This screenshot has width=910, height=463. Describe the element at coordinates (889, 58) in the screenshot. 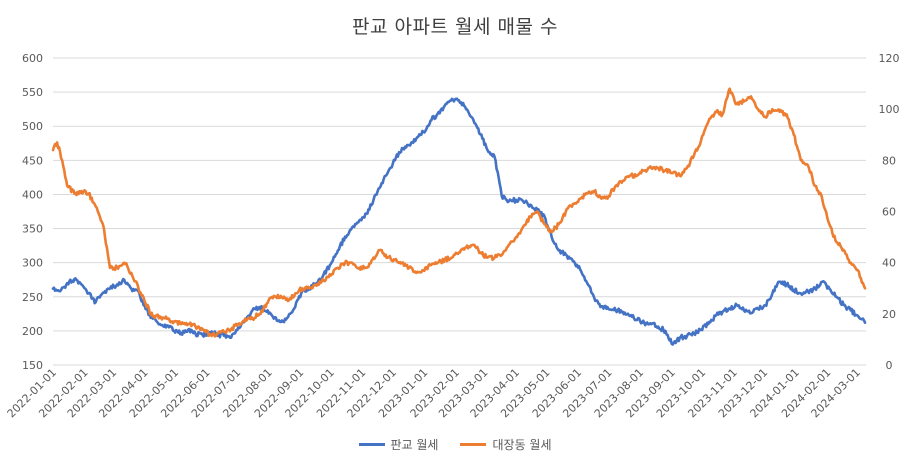

I see `right-tick-label: 120` at that location.